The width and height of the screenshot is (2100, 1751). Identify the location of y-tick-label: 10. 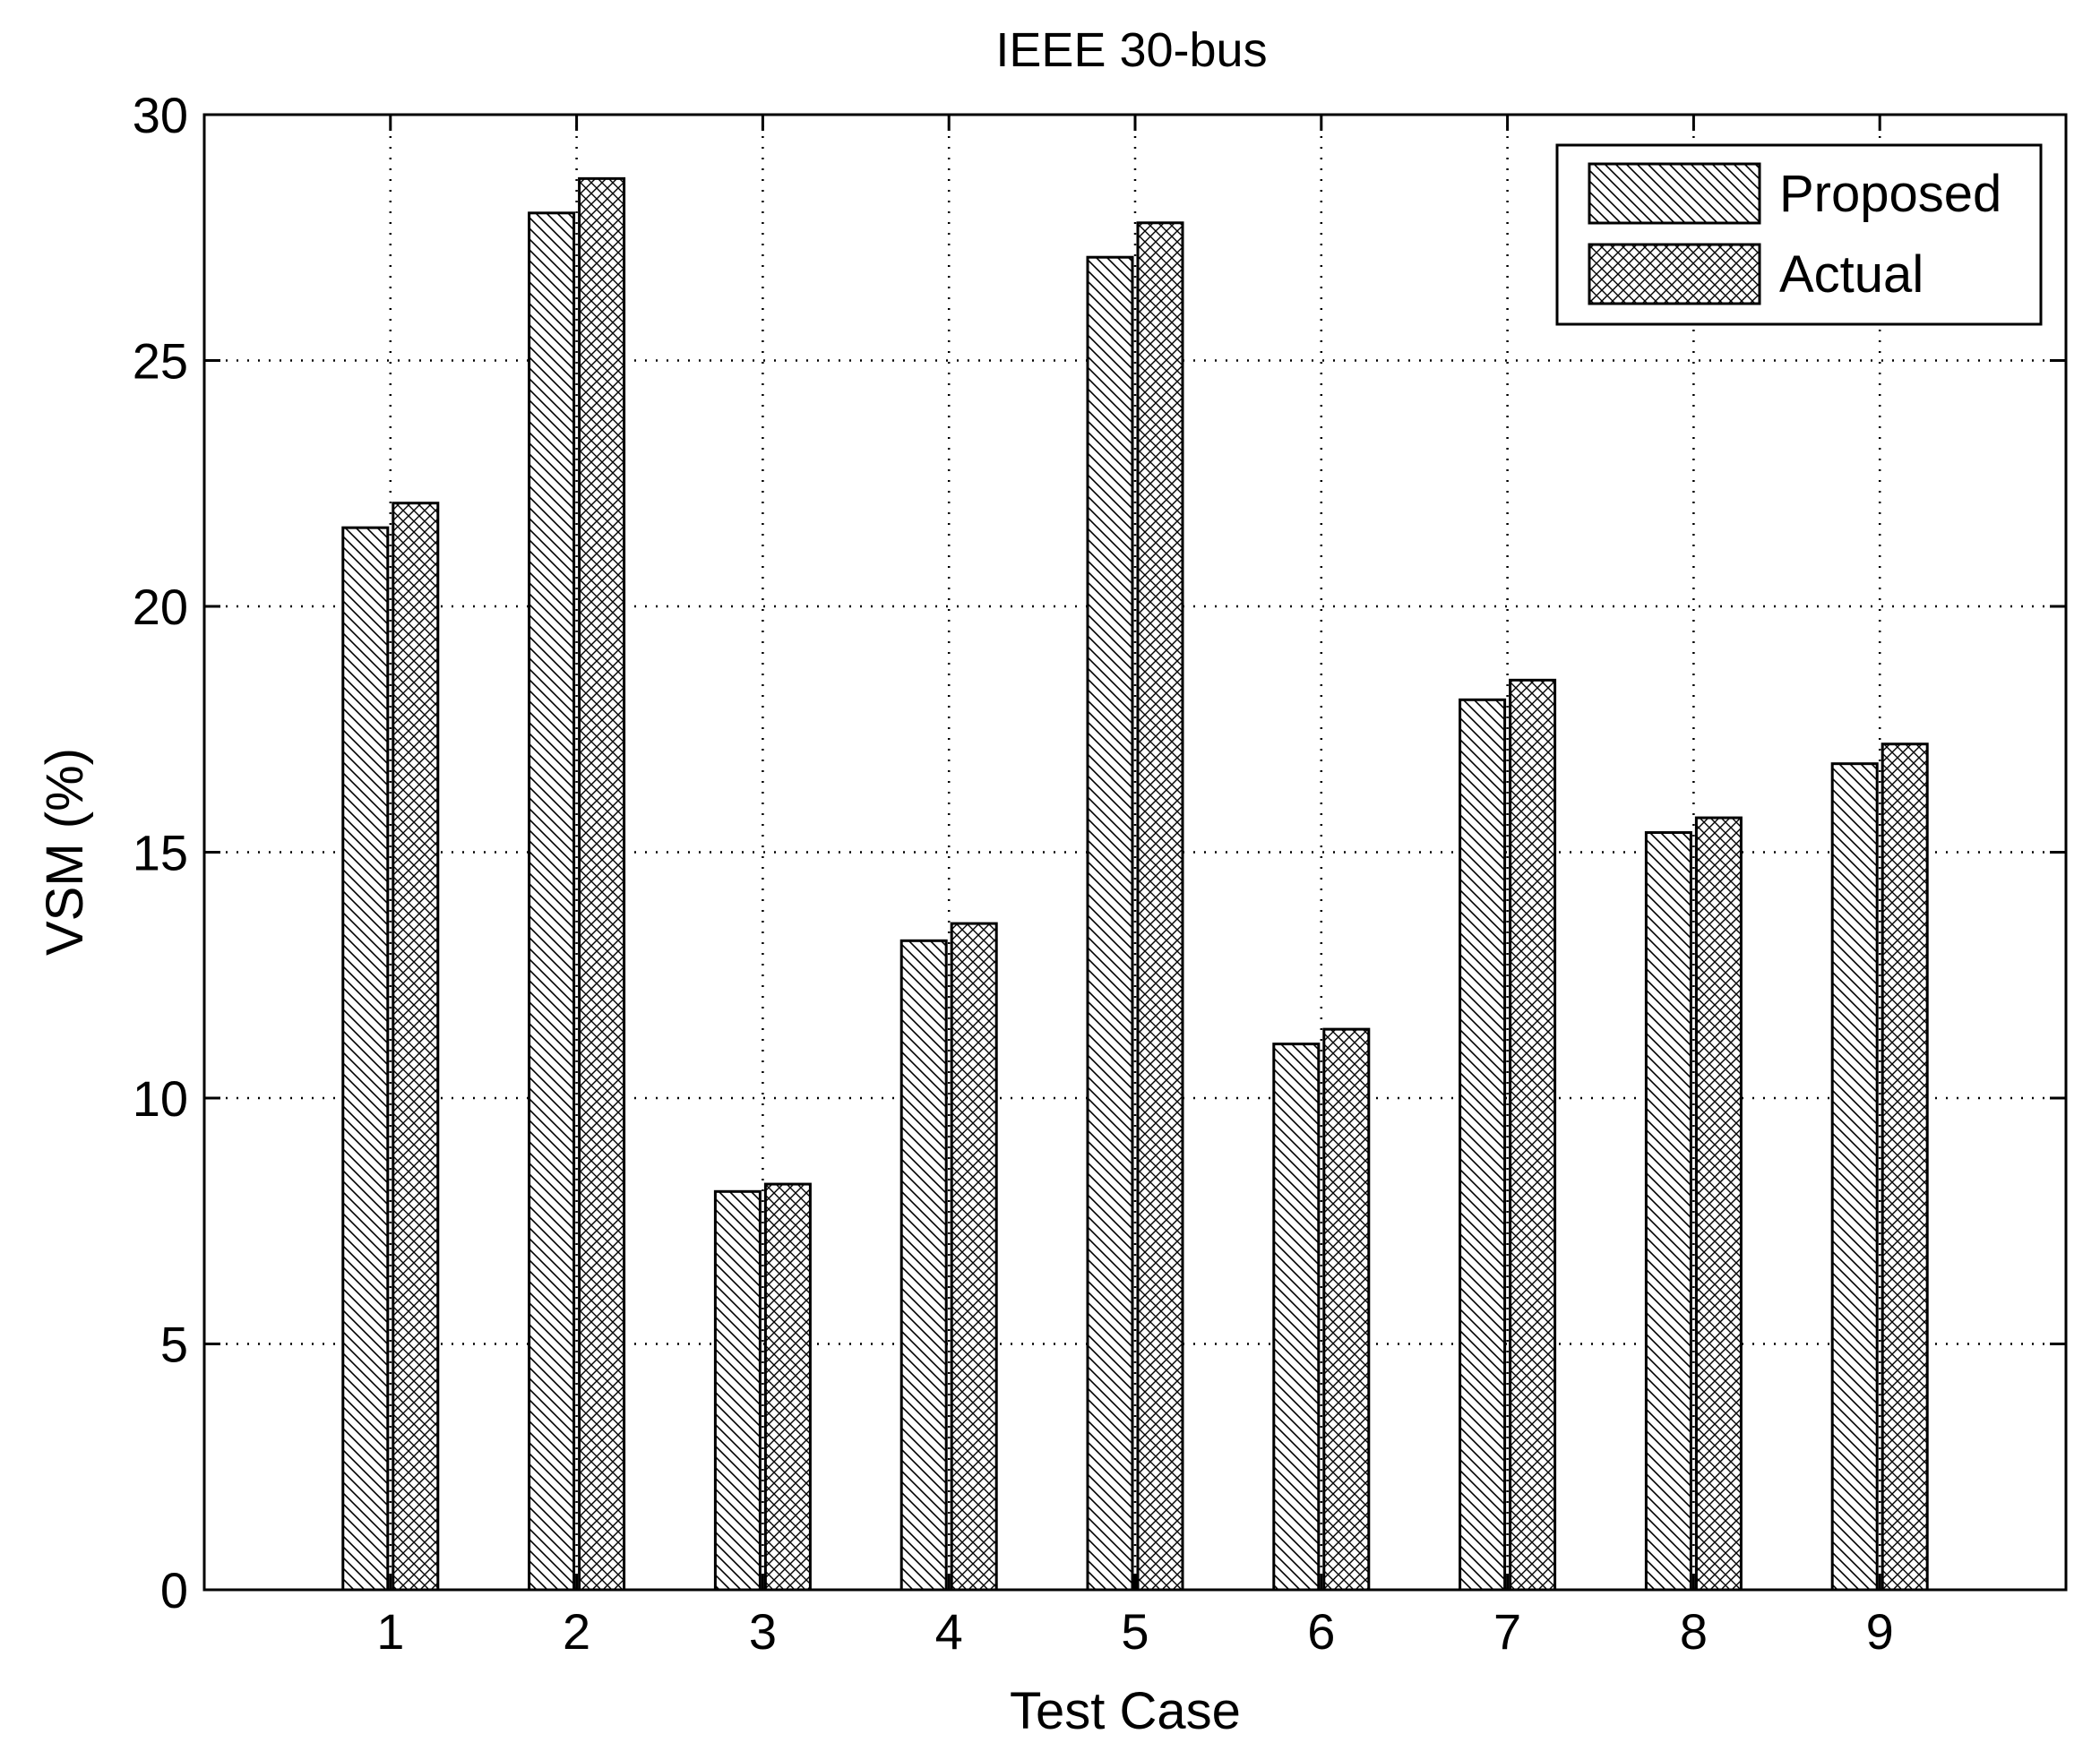
(160, 1098).